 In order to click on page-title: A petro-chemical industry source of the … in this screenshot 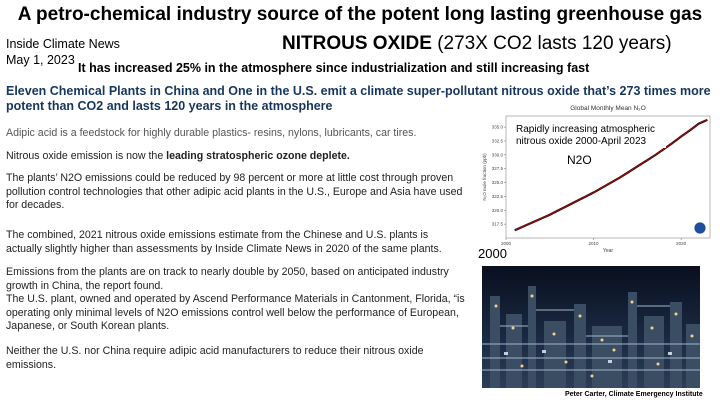, I will do `click(360, 14)`.